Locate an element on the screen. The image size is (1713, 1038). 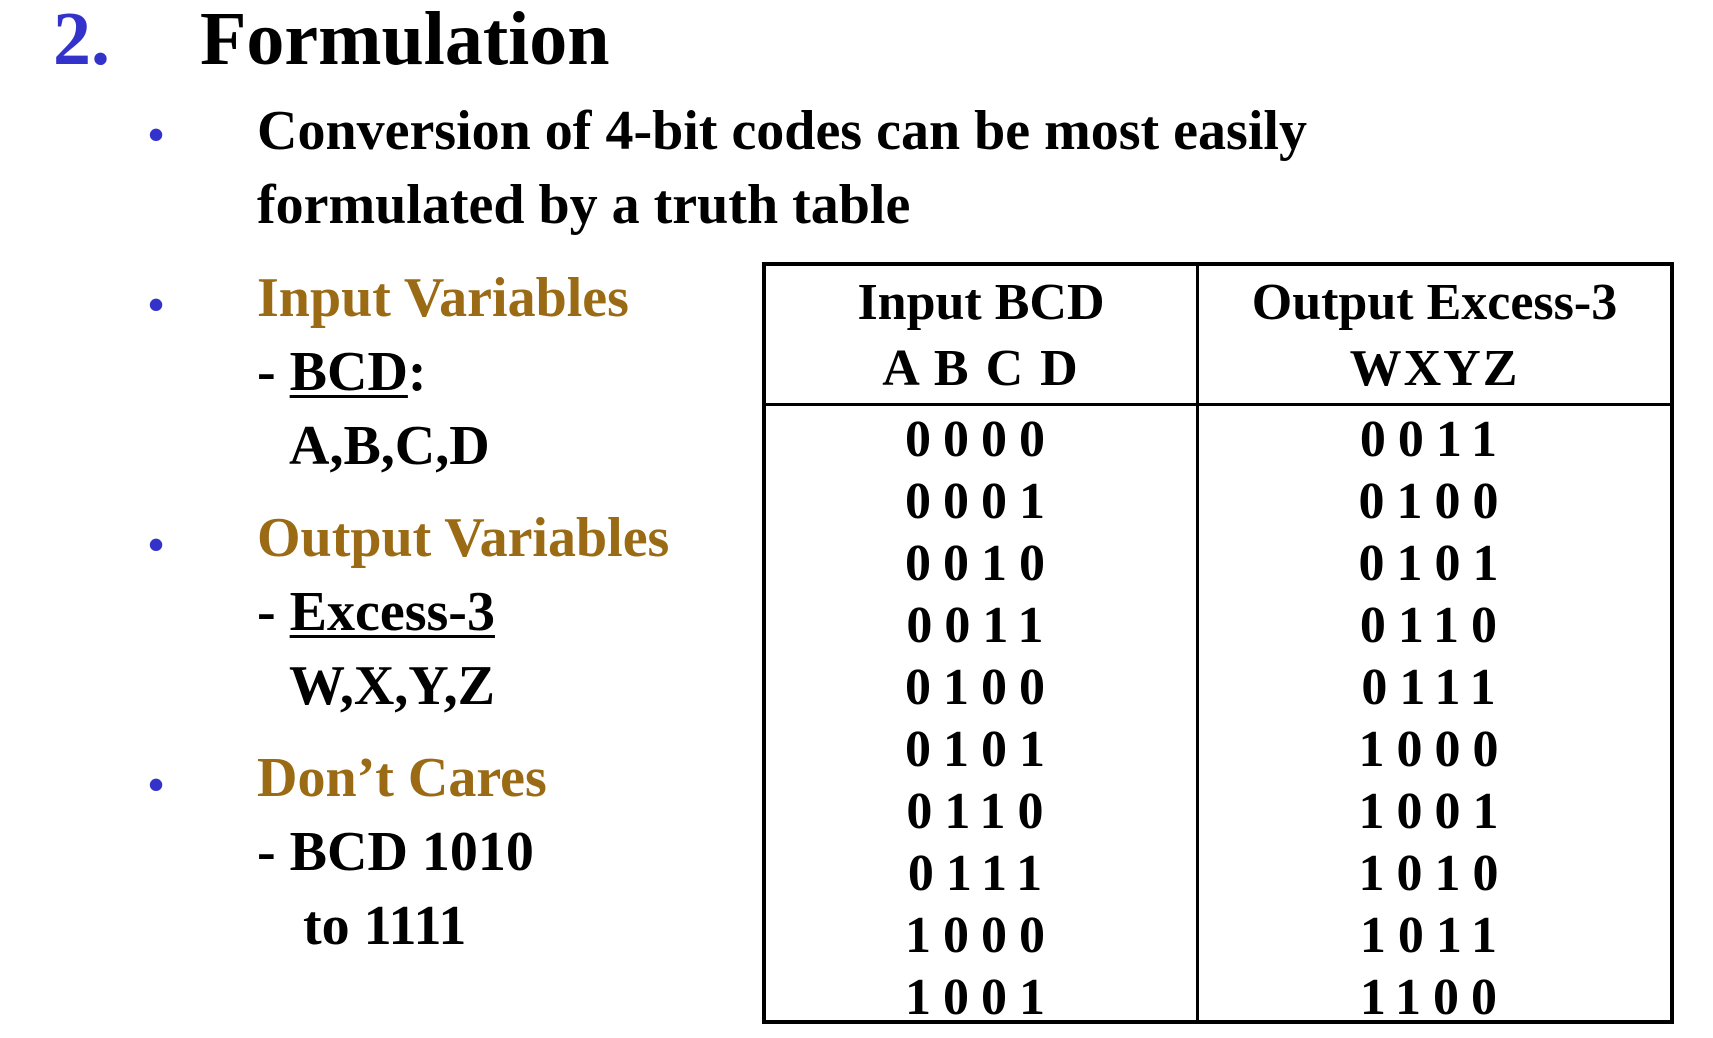
output-variable-list: W,X,Y,Z is located at coordinates (392, 686).